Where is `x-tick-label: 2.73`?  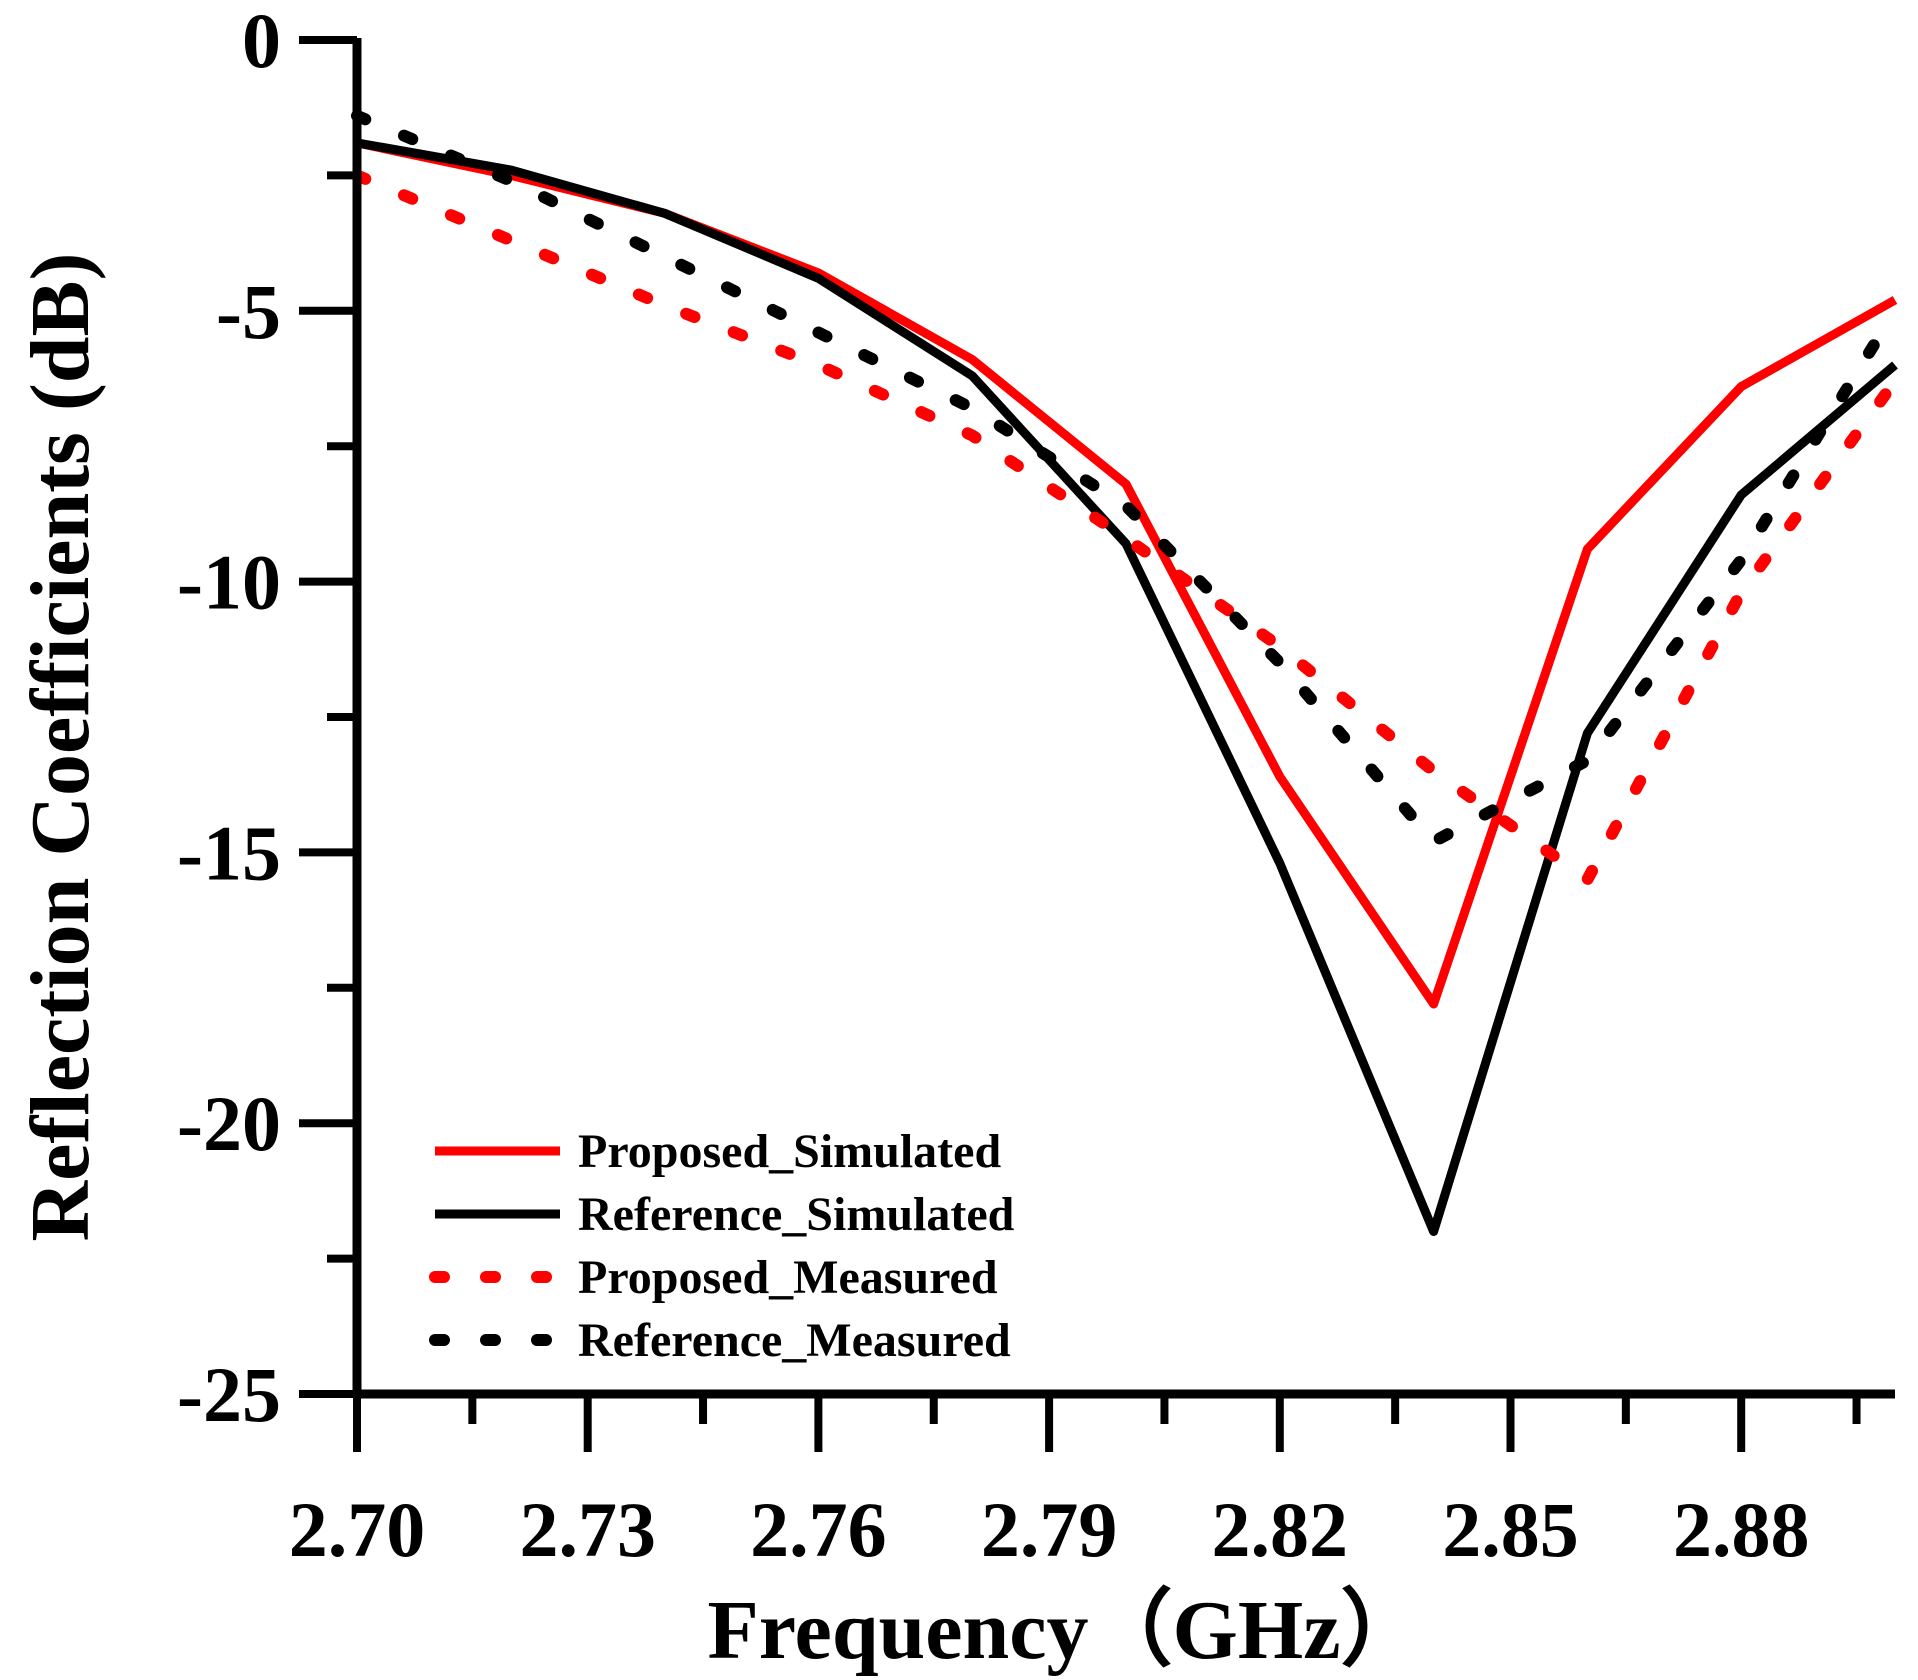
x-tick-label: 2.73 is located at coordinates (587, 1529).